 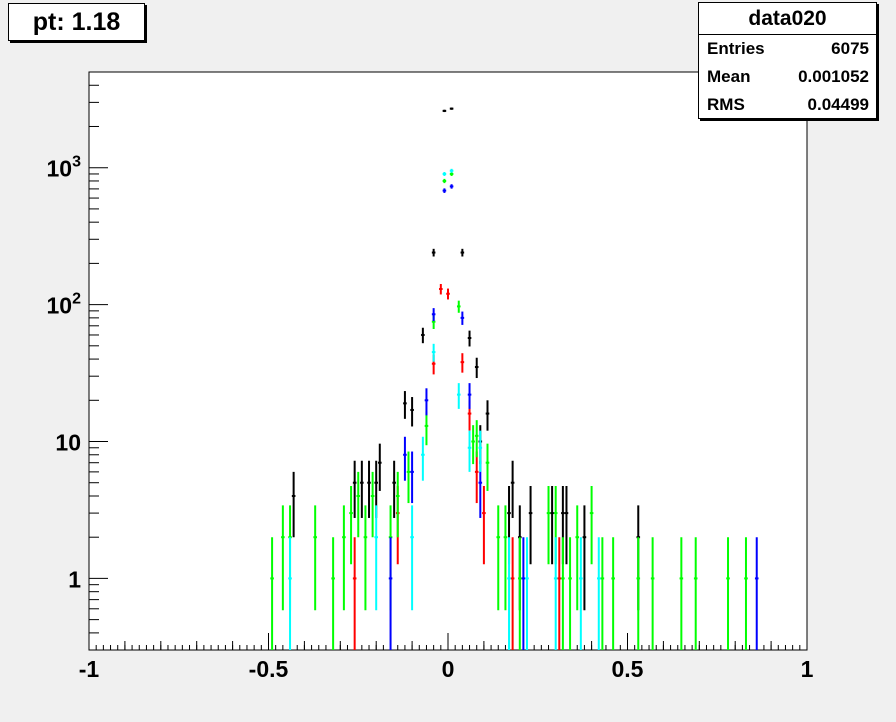 I want to click on stats-value: 0.04499, so click(x=838, y=104).